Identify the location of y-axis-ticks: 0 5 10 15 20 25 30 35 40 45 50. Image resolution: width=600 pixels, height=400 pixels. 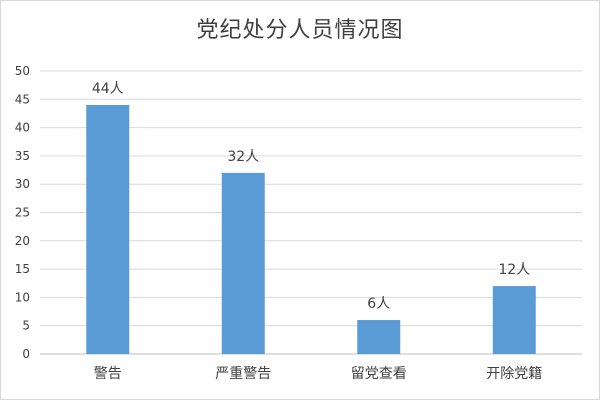
(22, 212).